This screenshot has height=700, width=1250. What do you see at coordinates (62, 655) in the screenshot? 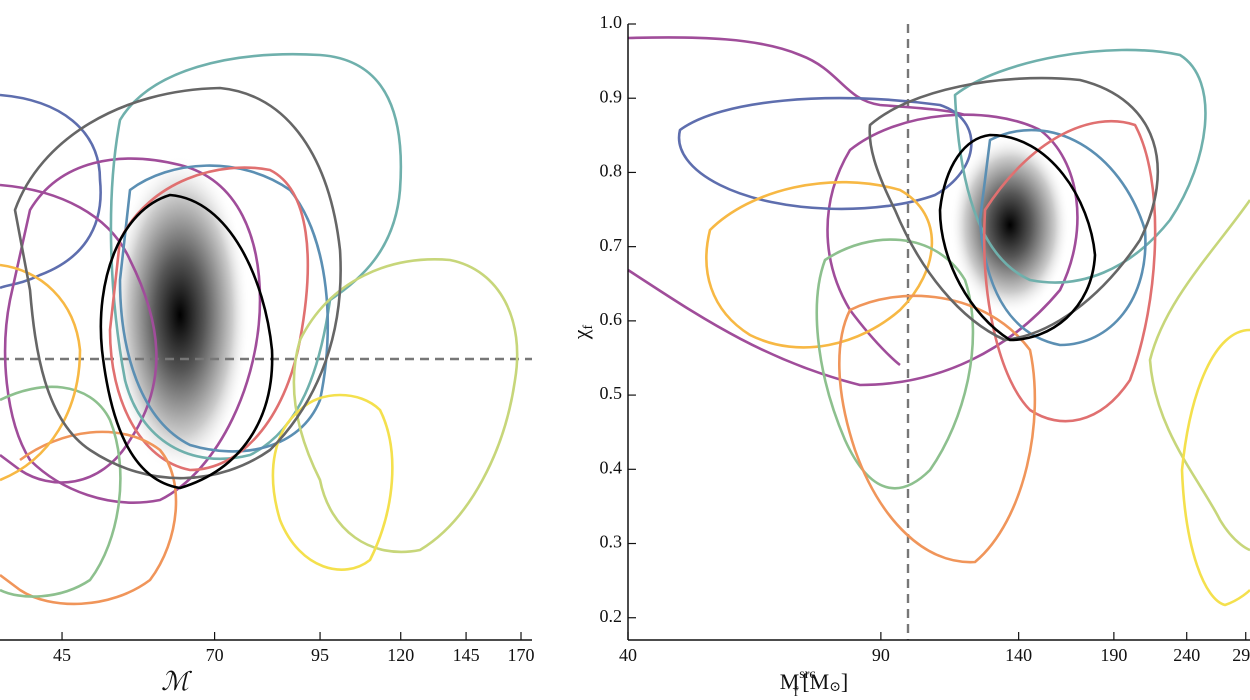
I see `x-tick-label: 45` at bounding box center [62, 655].